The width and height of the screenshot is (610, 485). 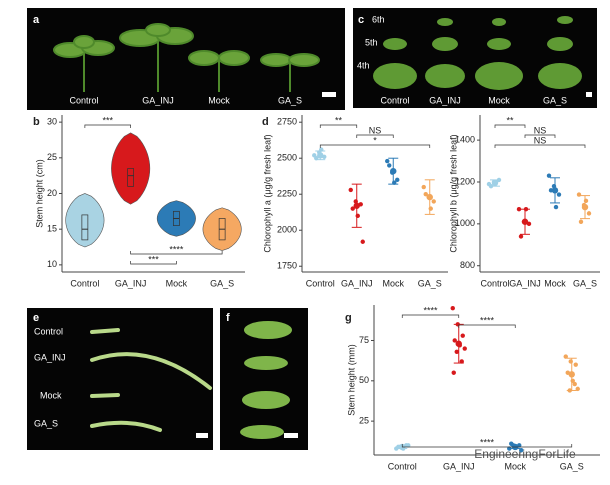 What do you see at coordinates (364, 340) in the screenshot?
I see `y-tick-label: 75` at bounding box center [364, 340].